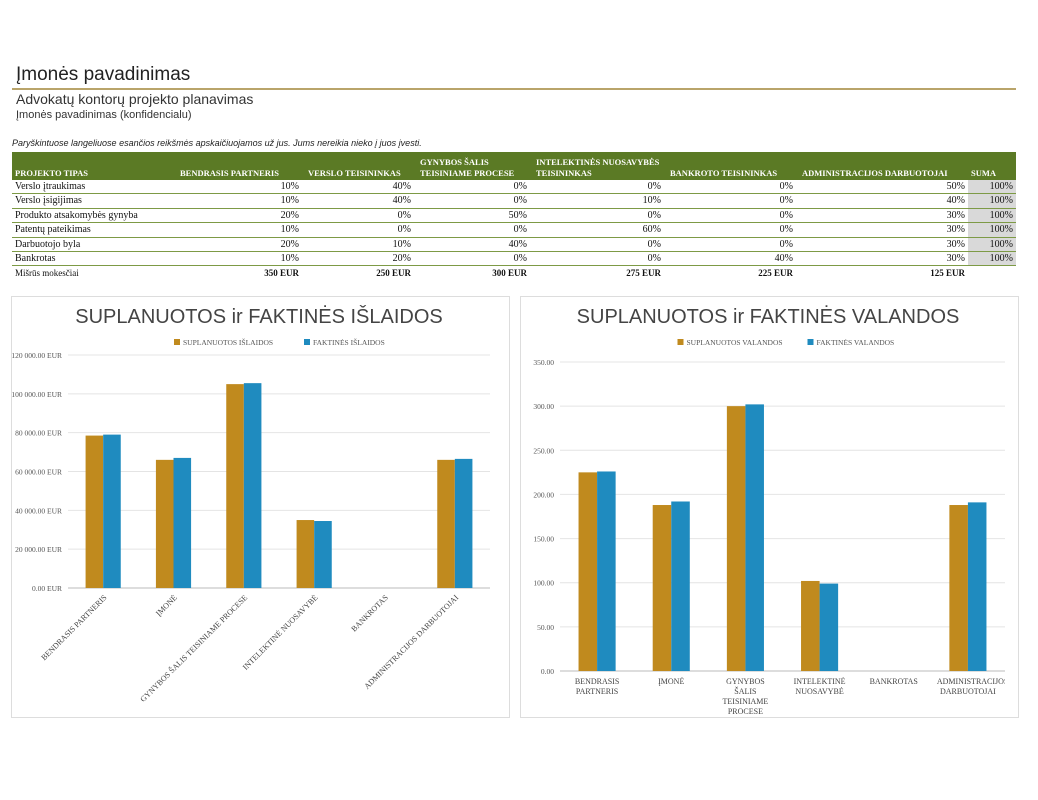 This screenshot has width=1038, height=800. Describe the element at coordinates (509, 273) in the screenshot. I see `footer-cell: 300 EUR` at that location.